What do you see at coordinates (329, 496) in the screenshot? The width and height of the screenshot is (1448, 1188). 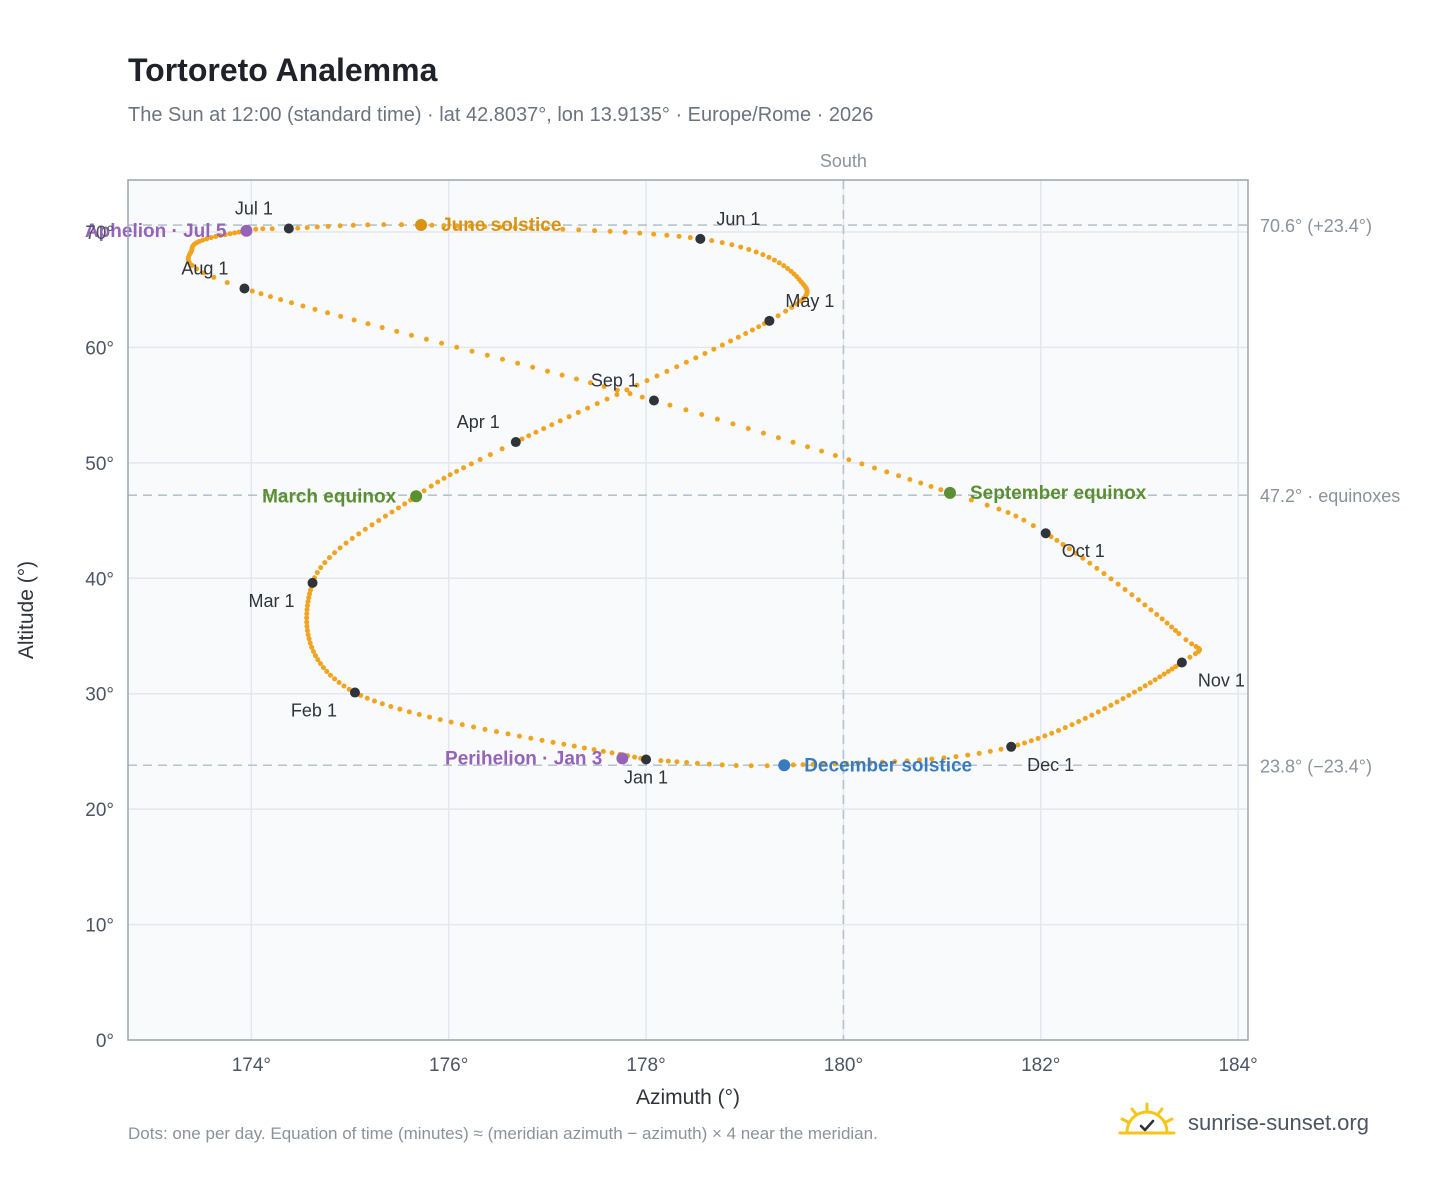 I see `event-label: March equinox` at bounding box center [329, 496].